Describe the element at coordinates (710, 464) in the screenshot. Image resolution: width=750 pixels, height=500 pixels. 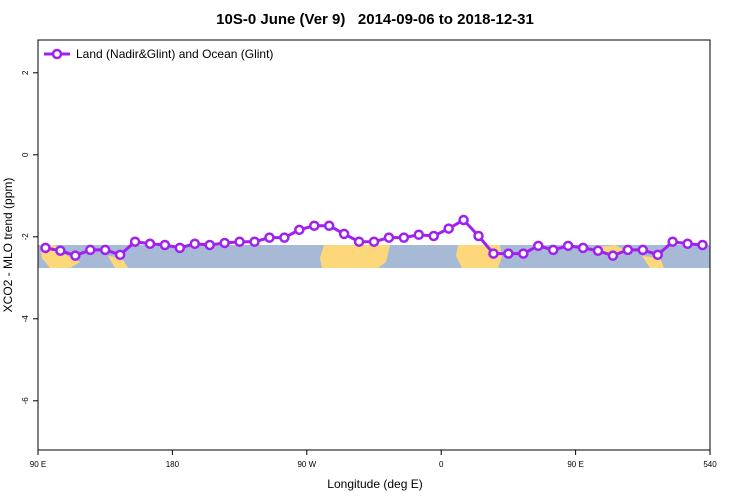
I see `x-tick-label: 540` at that location.